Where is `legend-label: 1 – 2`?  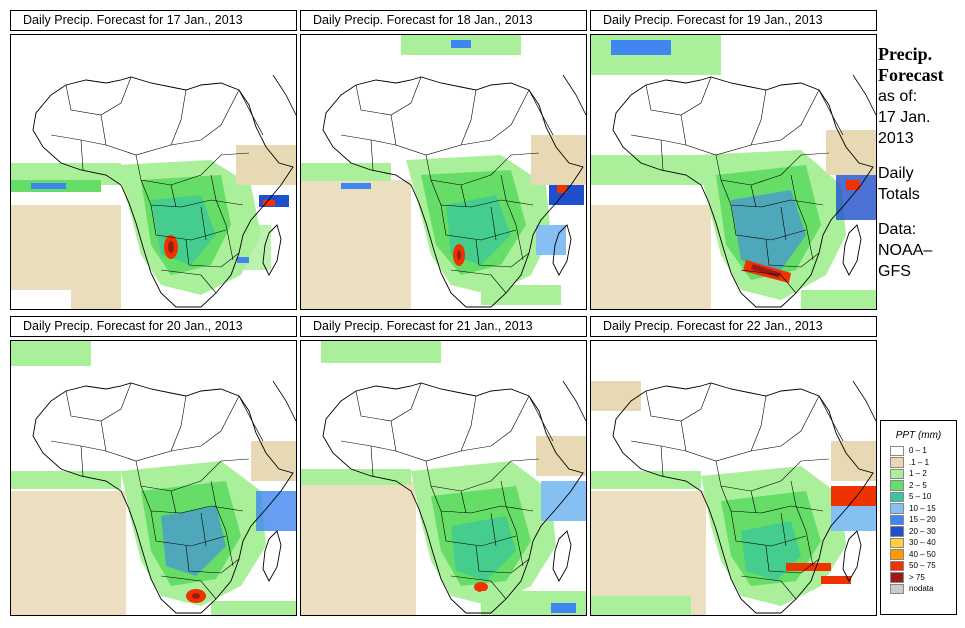
legend-label: 1 – 2 is located at coordinates (918, 474).